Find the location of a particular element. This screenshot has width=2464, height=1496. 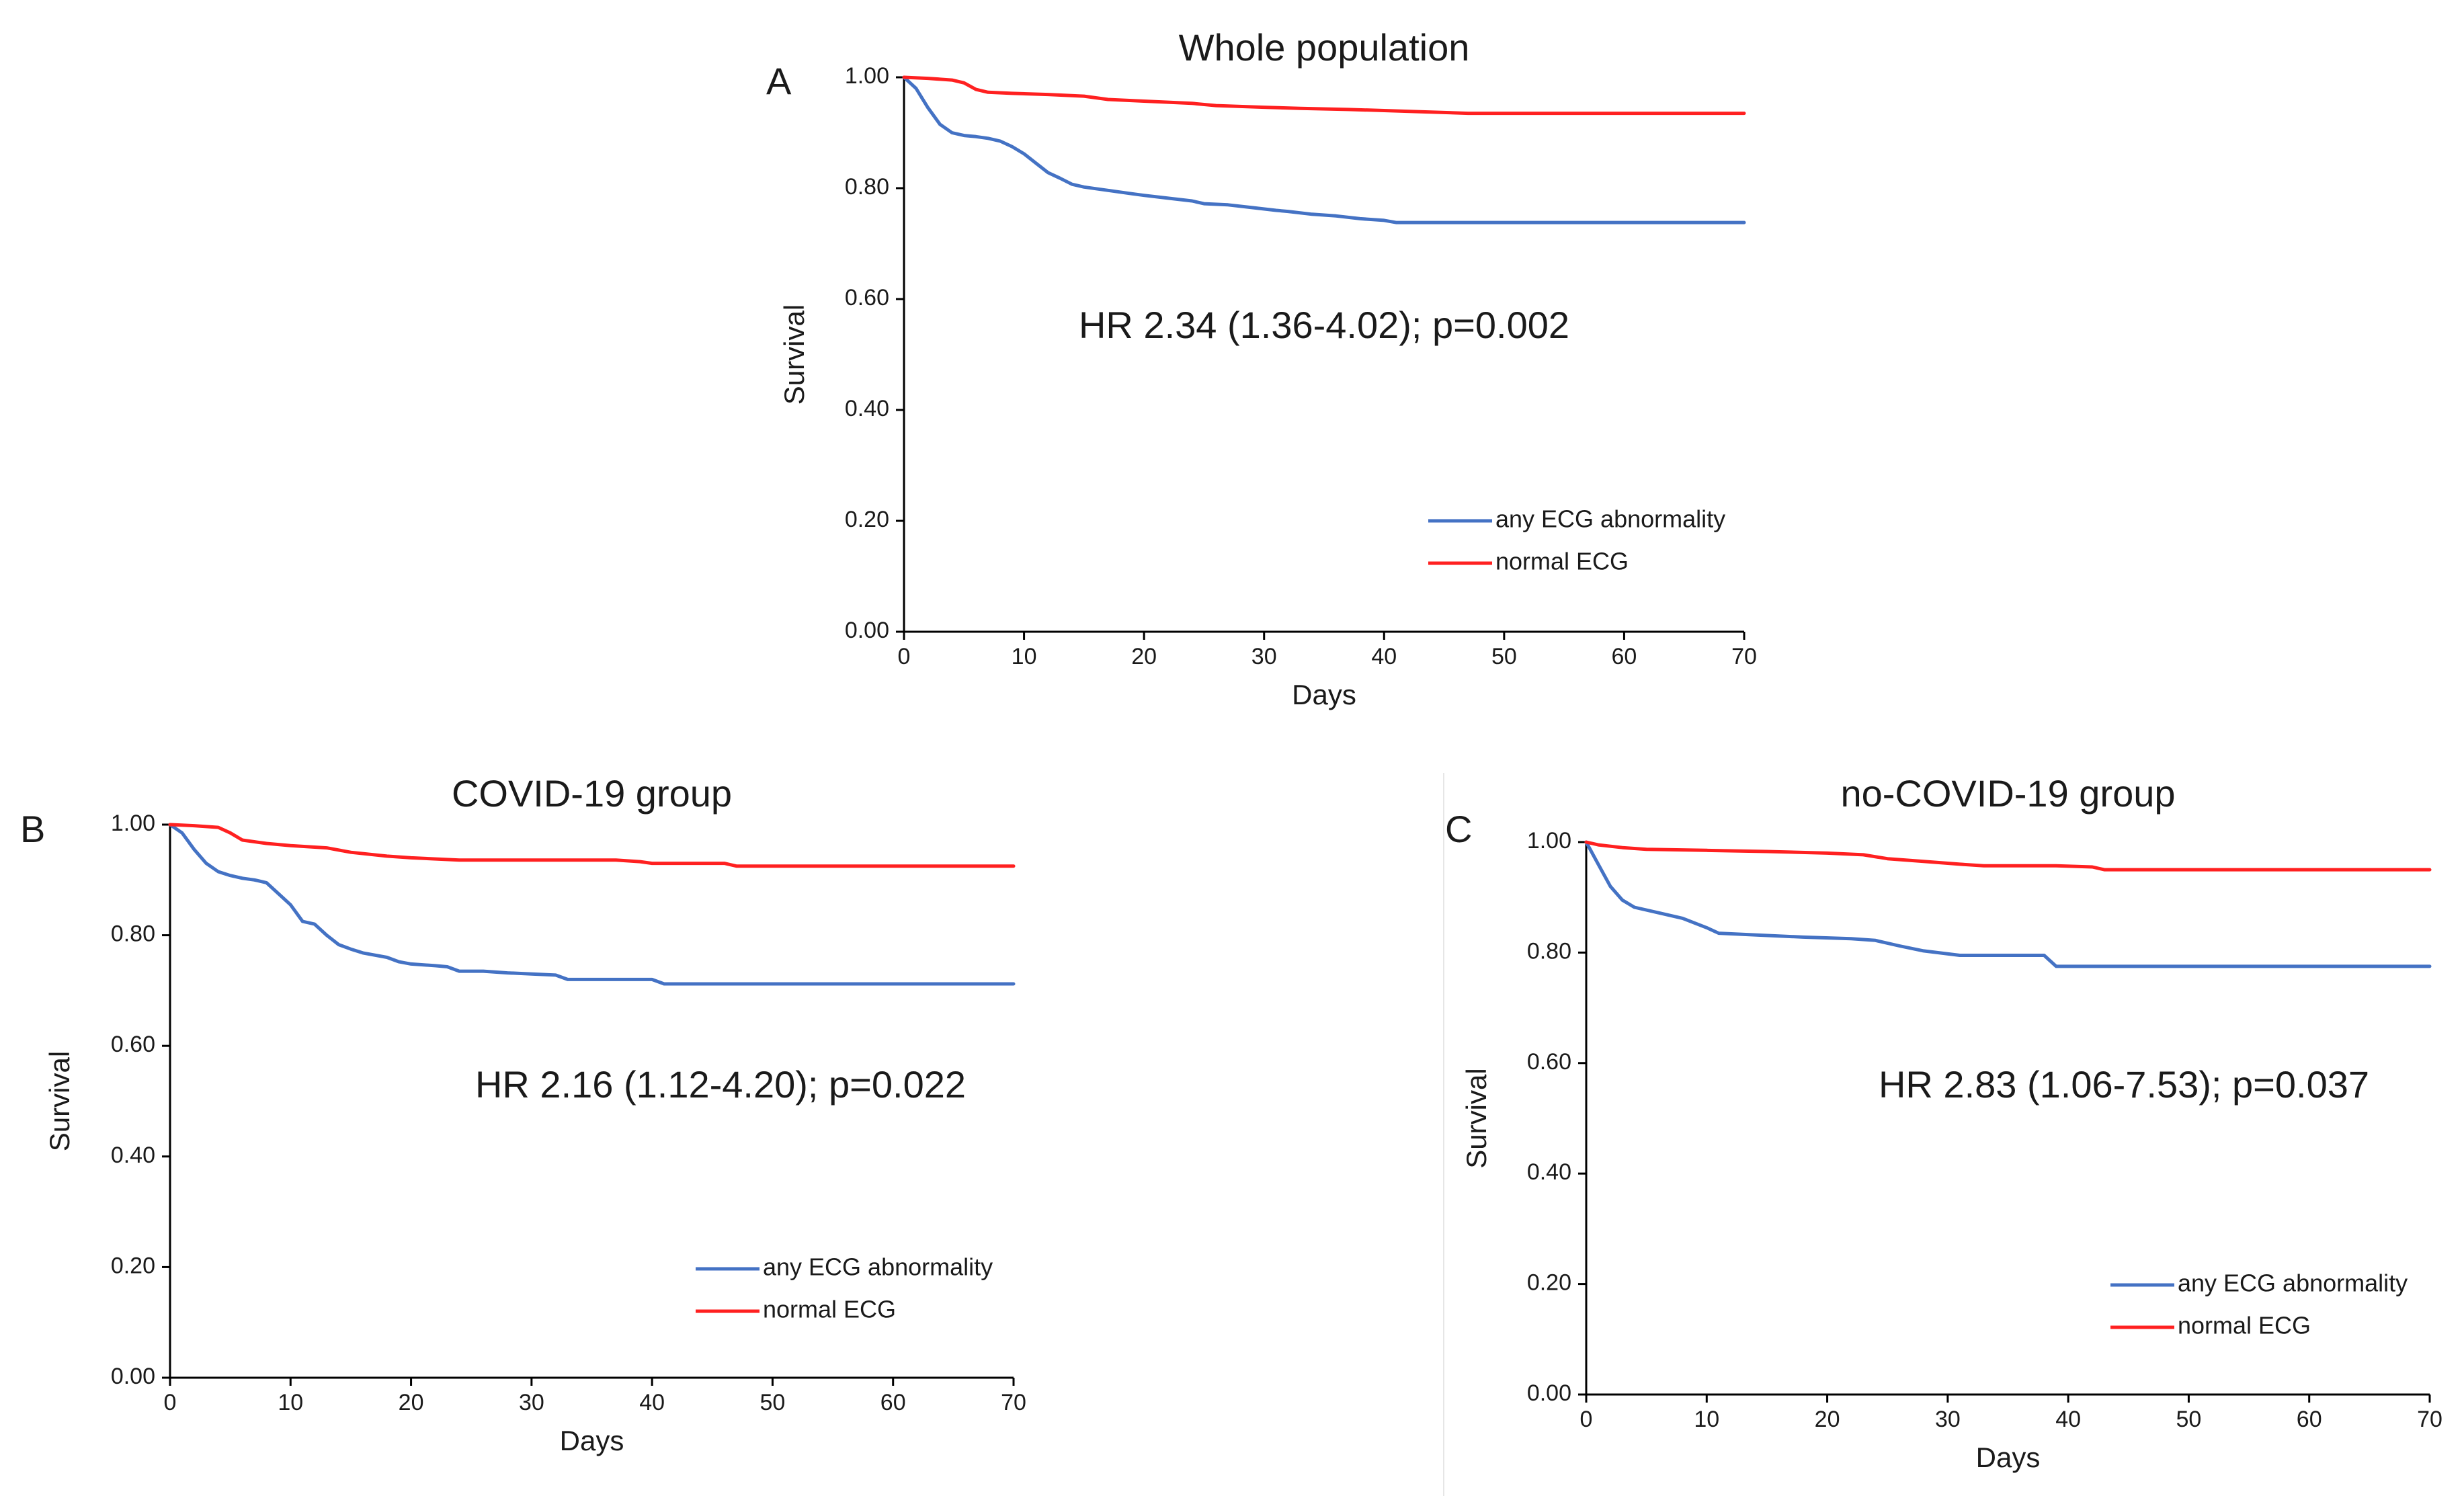

chart-title: Whole population is located at coordinates (1324, 47).